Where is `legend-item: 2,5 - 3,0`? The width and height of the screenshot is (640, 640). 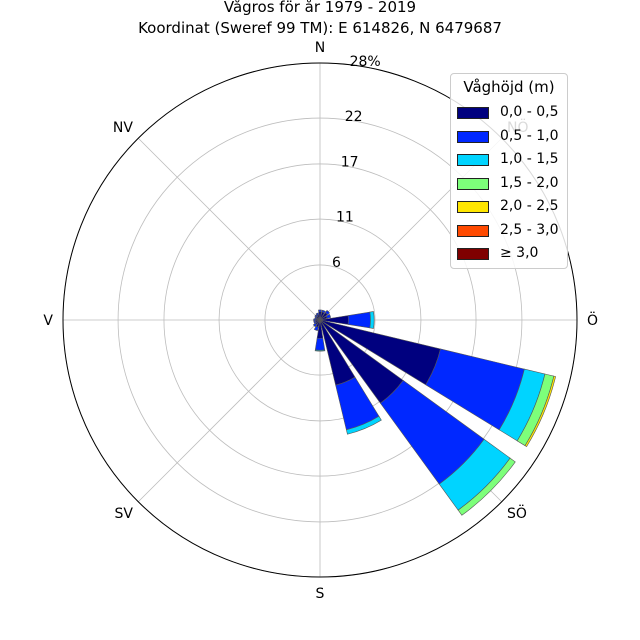
legend-item: 2,5 - 3,0 is located at coordinates (512, 231).